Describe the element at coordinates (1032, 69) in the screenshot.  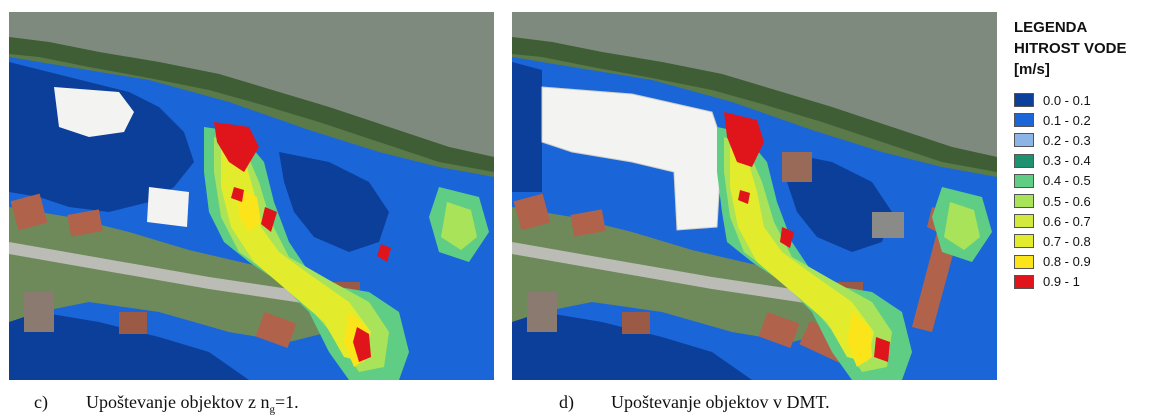
I see `legend-unit: [m/s]` at that location.